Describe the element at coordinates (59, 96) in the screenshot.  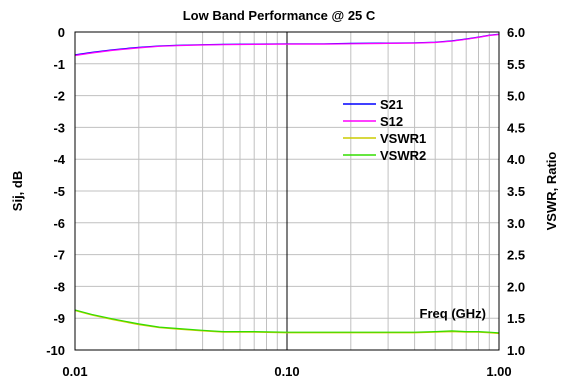
I see `y-left-tick-label: -2` at that location.